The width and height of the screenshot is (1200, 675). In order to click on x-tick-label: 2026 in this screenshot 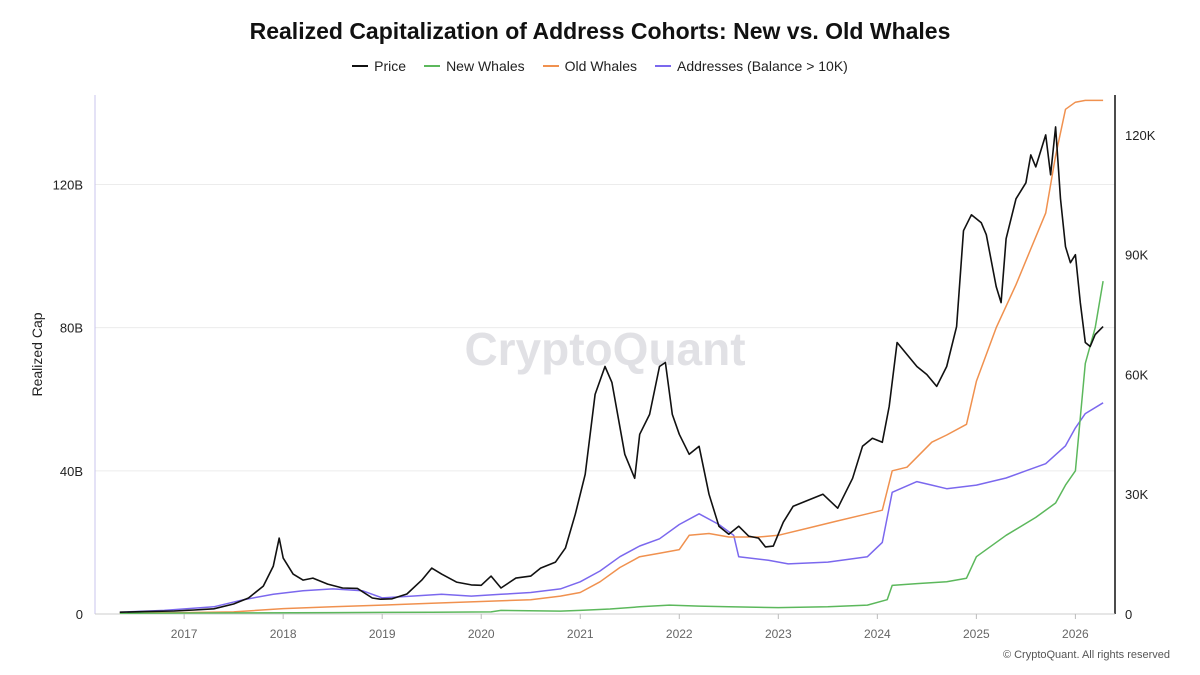, I will do `click(1075, 634)`.